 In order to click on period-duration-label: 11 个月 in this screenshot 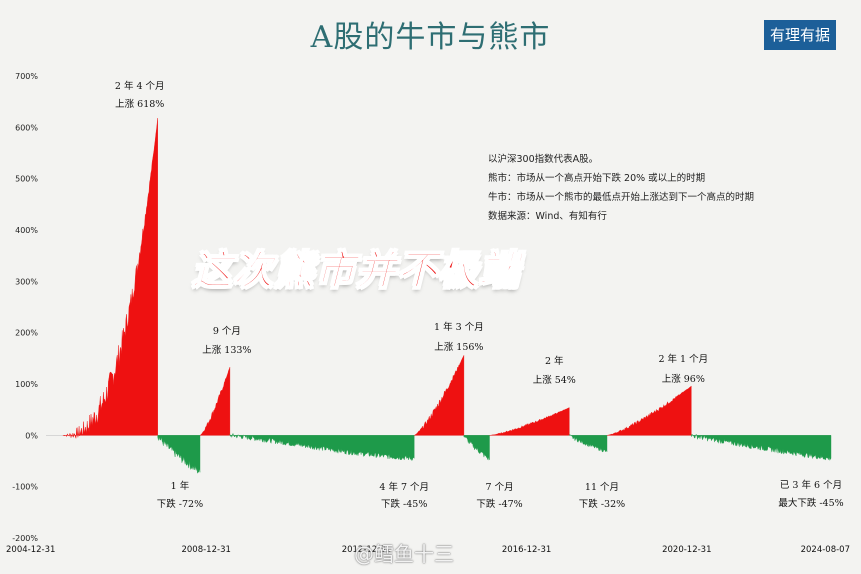, I will do `click(602, 487)`.